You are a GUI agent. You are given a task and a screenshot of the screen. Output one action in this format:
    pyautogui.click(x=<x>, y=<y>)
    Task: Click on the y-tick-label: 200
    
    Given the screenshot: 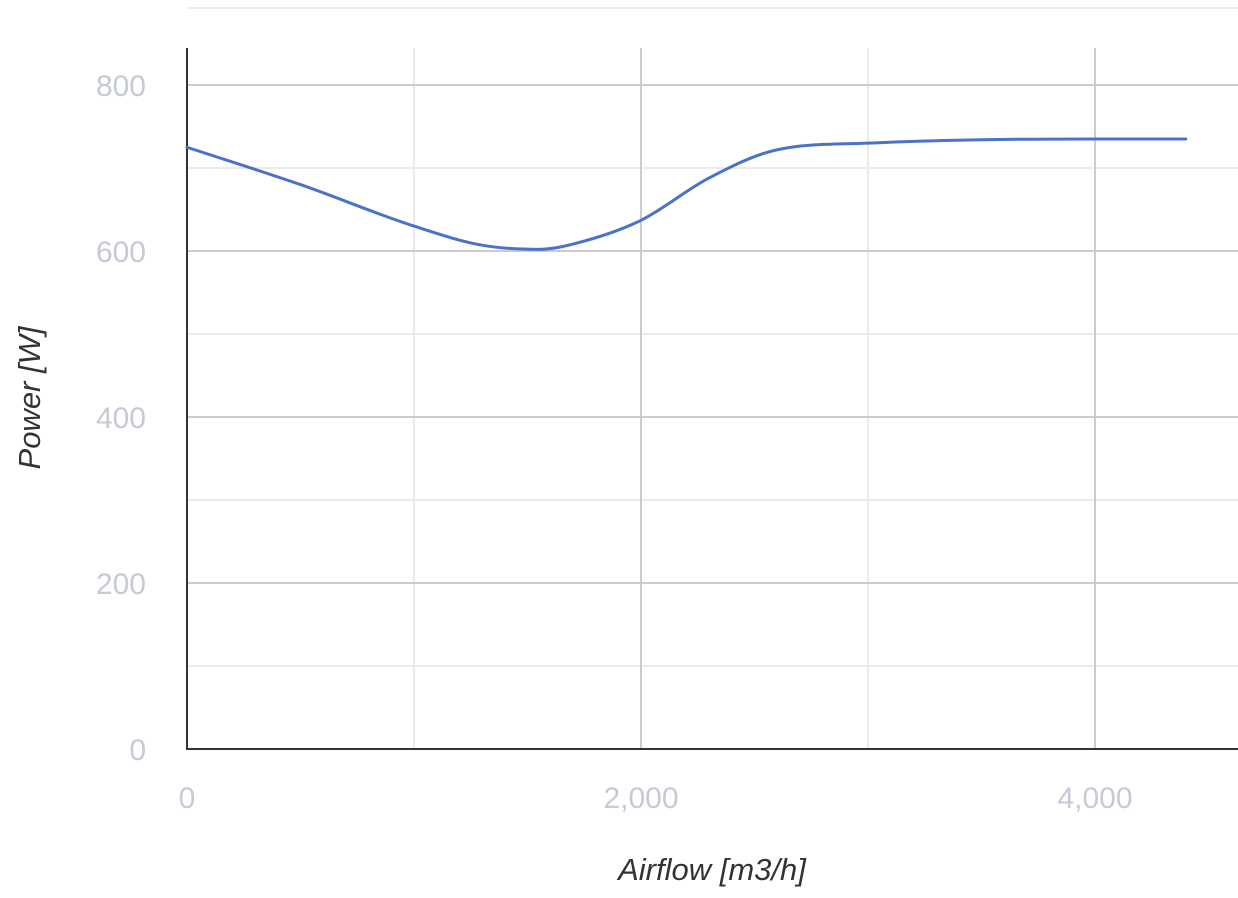 What is the action you would take?
    pyautogui.click(x=121, y=584)
    